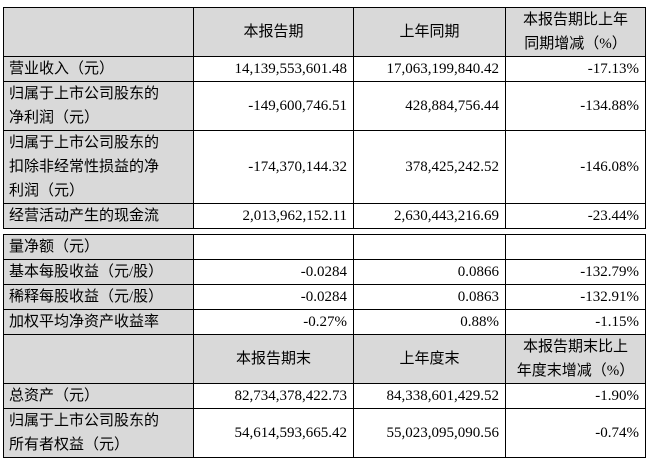 Image resolution: width=650 pixels, height=458 pixels. Describe the element at coordinates (429, 247) in the screenshot. I see `cell-previous` at that location.